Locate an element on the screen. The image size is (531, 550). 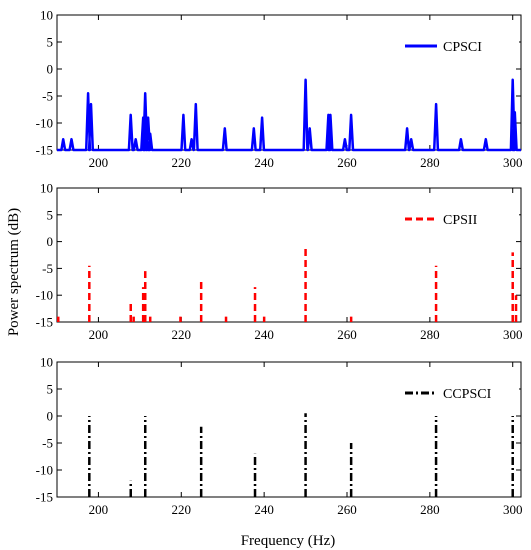
series-line is located at coordinates (289, 115).